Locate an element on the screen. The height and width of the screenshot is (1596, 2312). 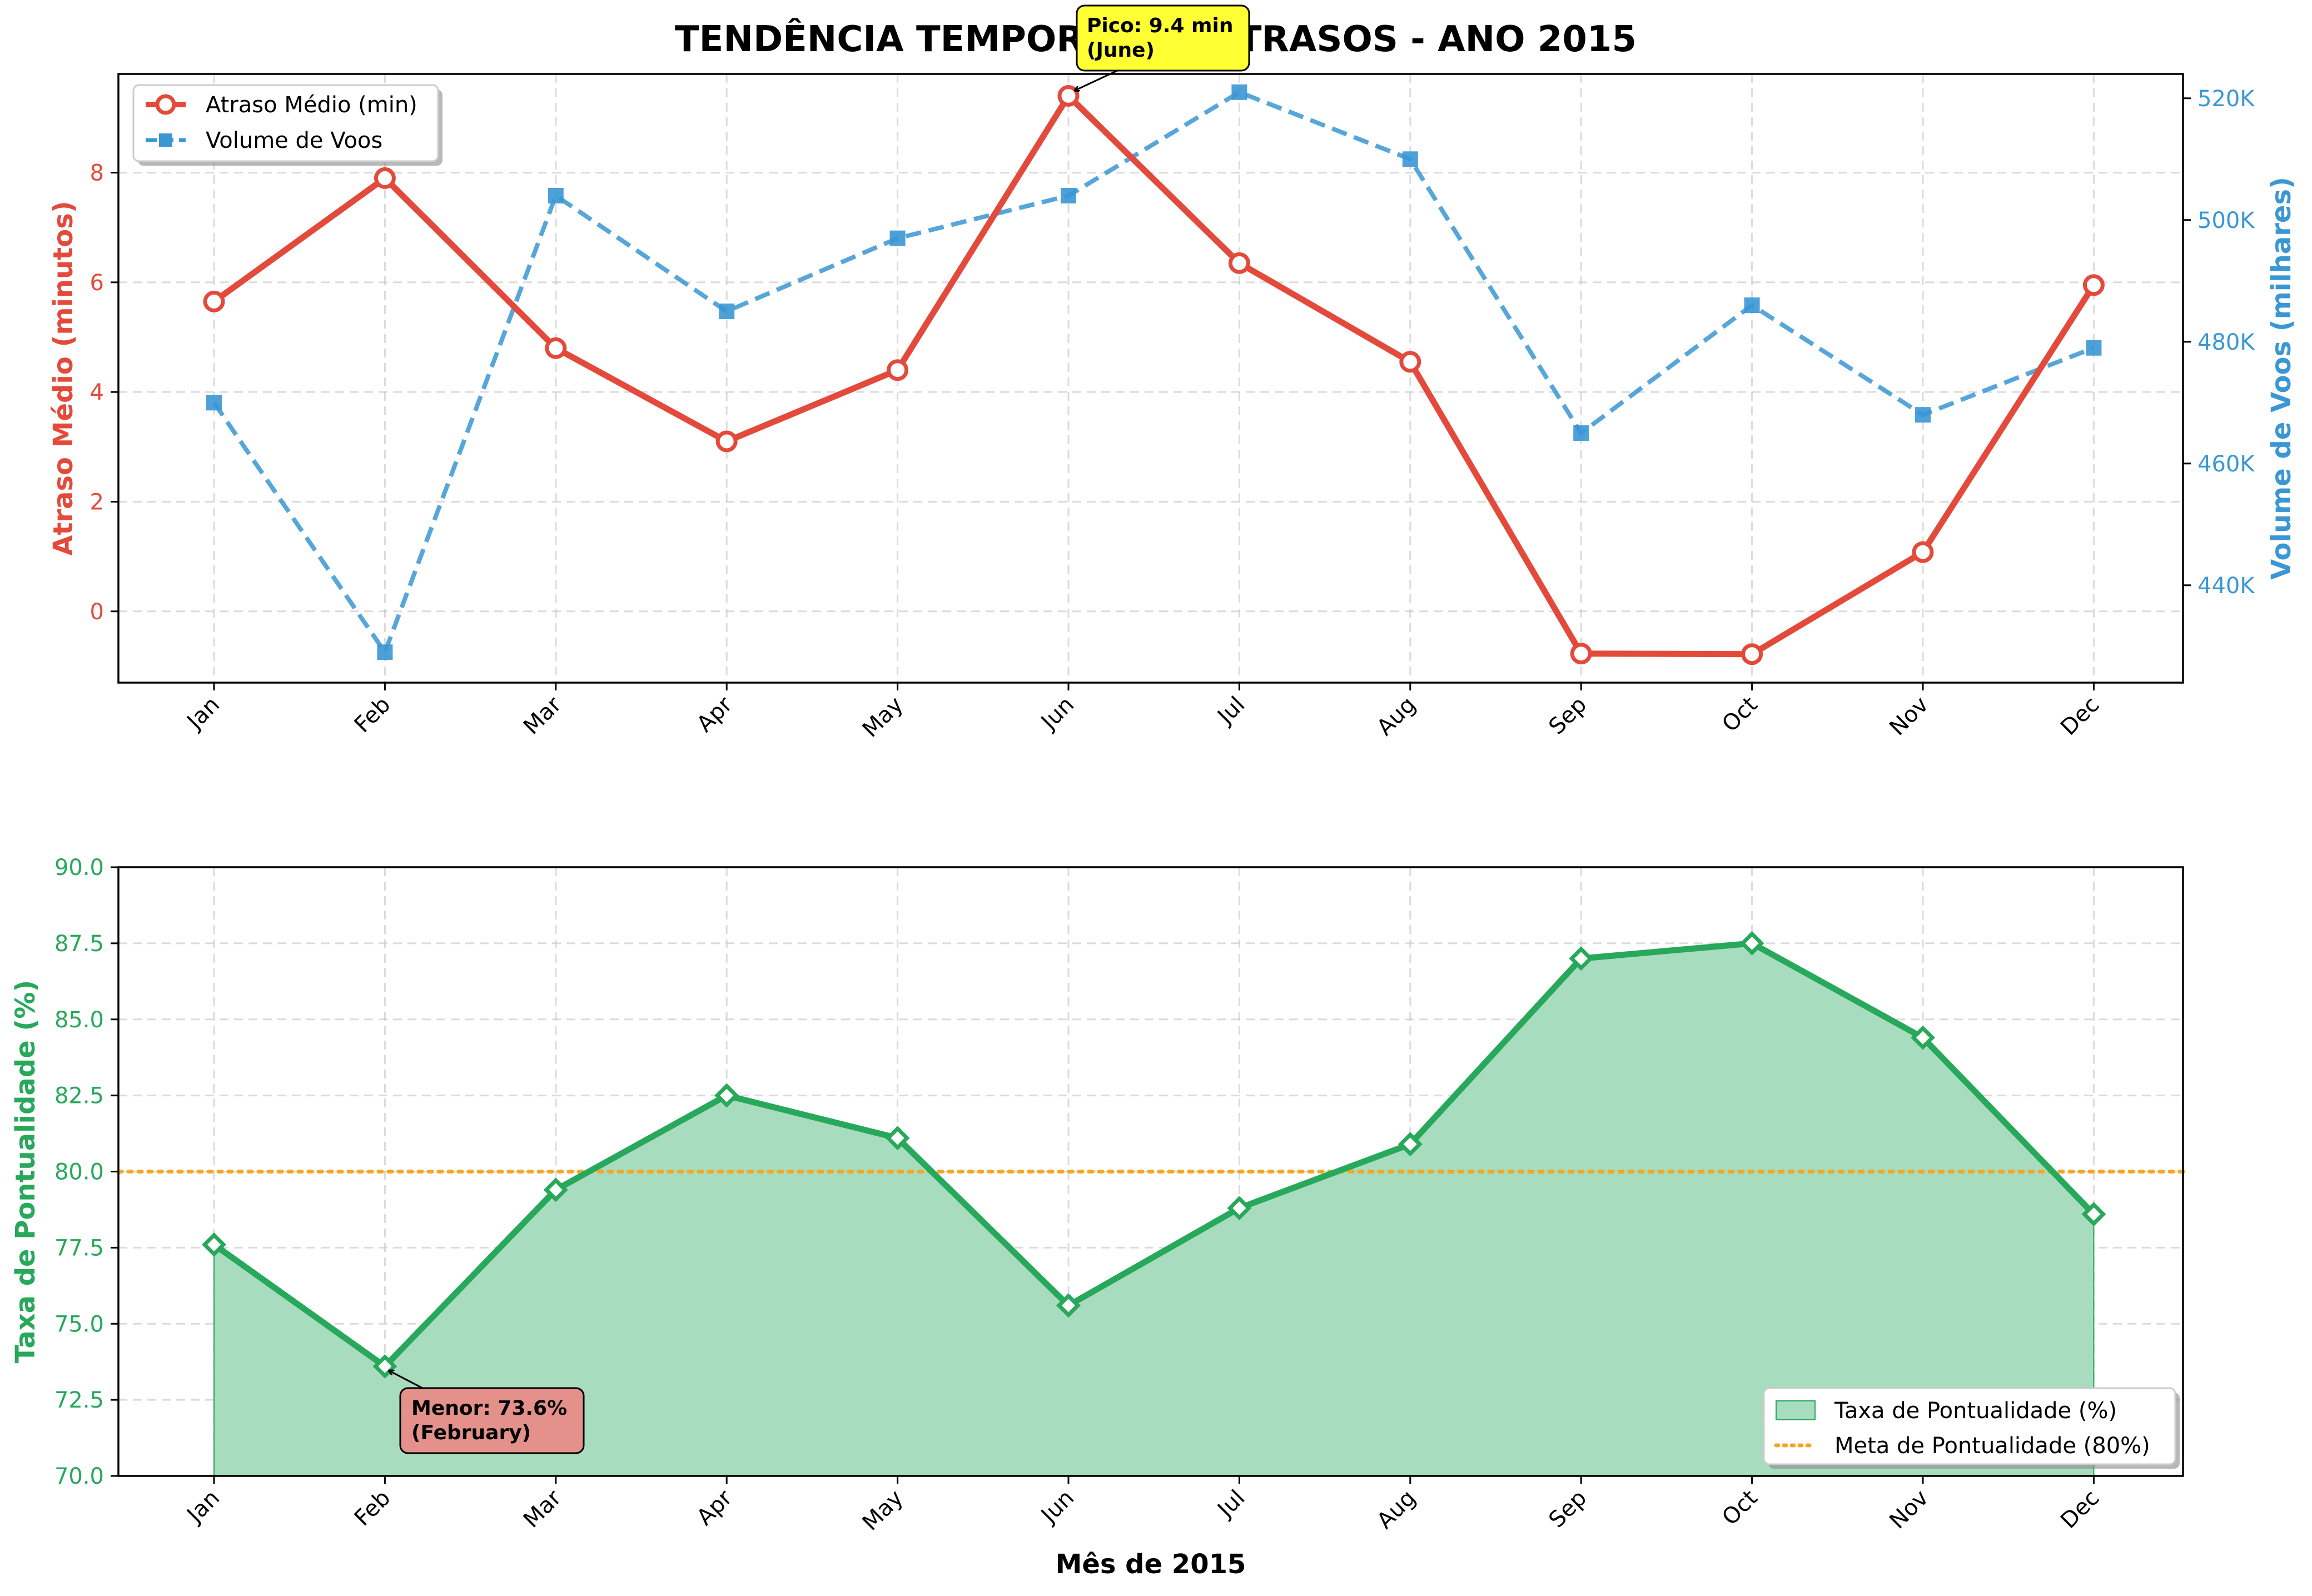
top-left-tick-label: 8 is located at coordinates (97, 173).